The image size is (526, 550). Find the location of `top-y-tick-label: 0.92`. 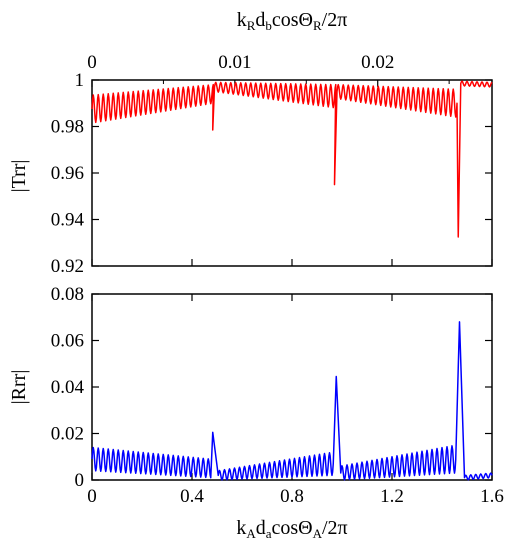

top-y-tick-label: 0.92 is located at coordinates (67, 266).